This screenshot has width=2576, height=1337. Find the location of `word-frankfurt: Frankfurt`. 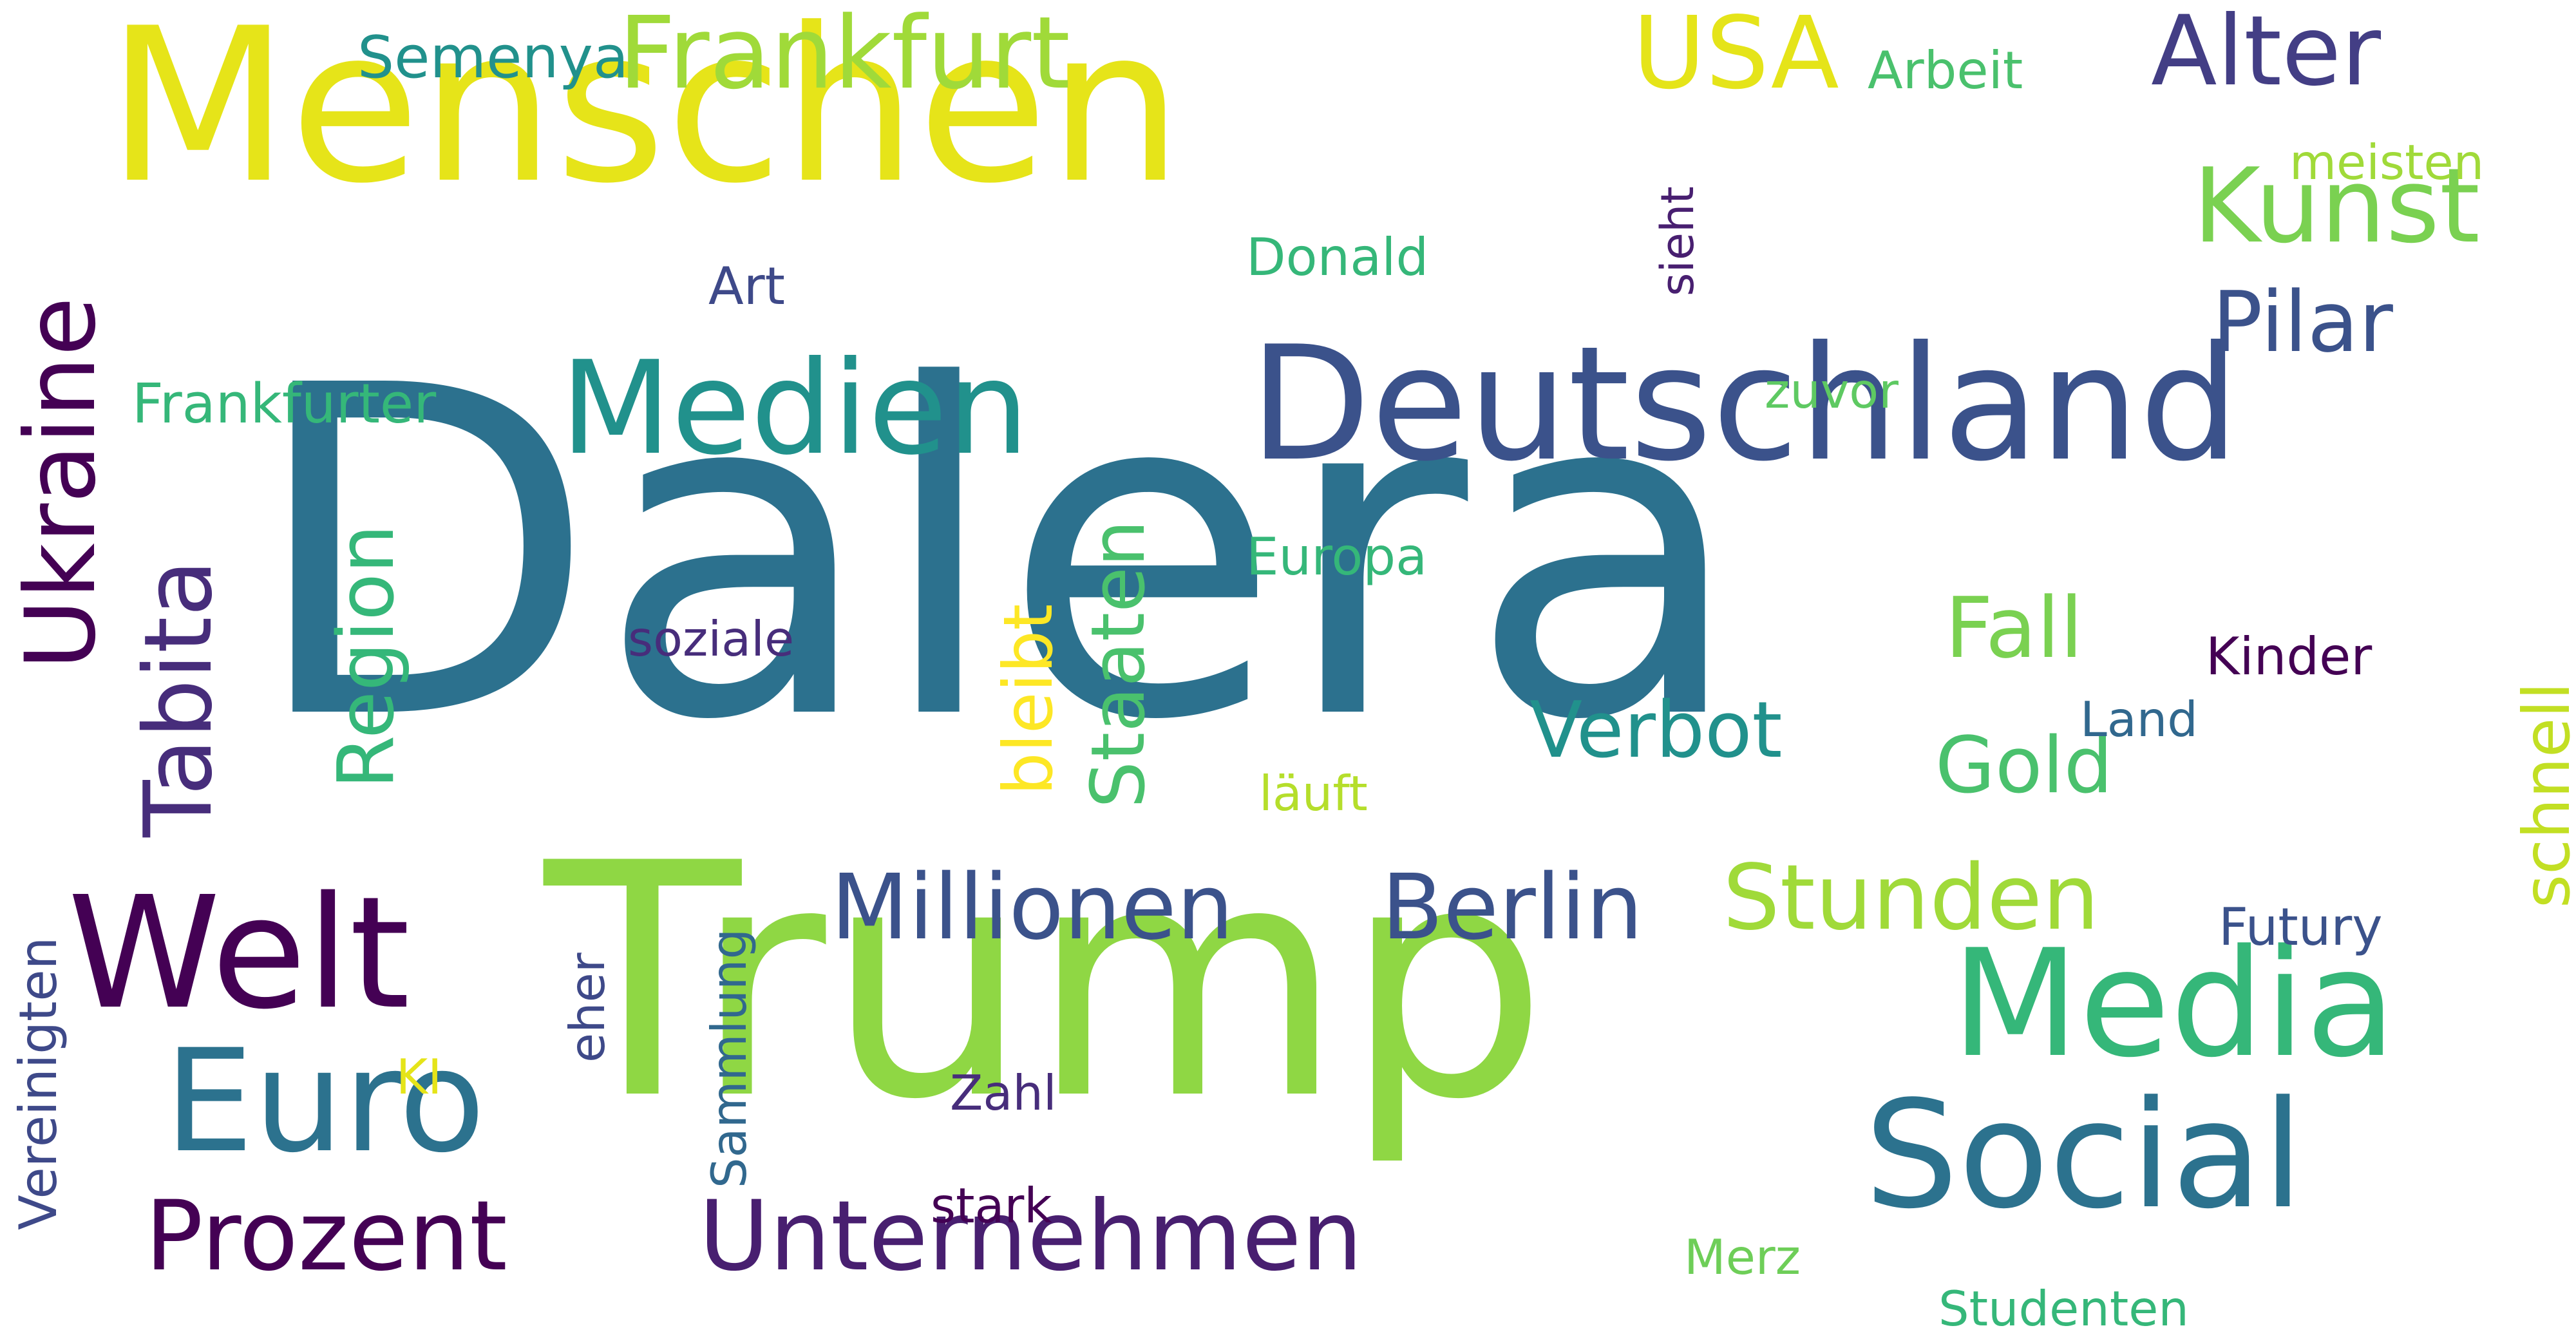

word-frankfurt: Frankfurt is located at coordinates (844, 56).